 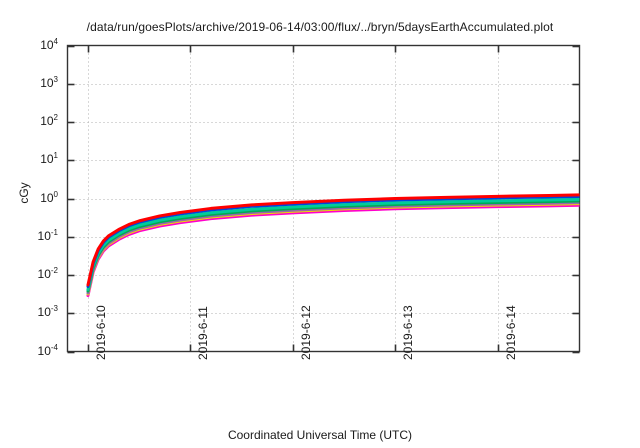 What do you see at coordinates (49, 120) in the screenshot?
I see `y-tick-label: 10²` at bounding box center [49, 120].